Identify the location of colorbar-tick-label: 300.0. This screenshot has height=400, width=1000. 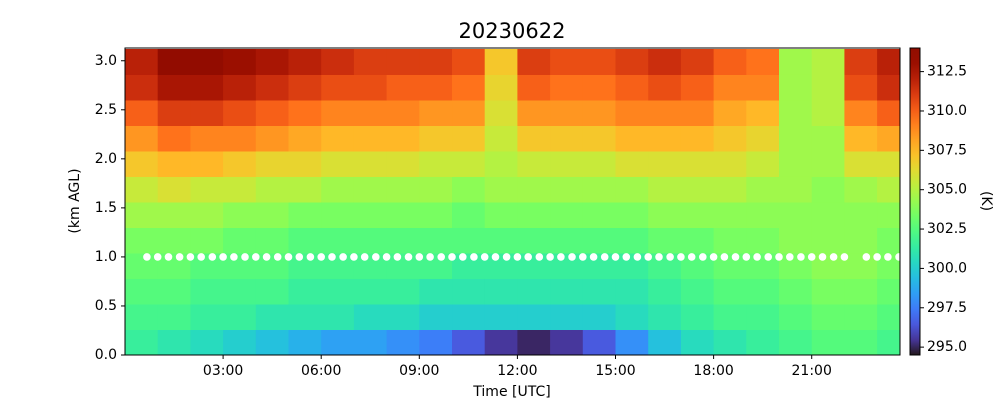
(947, 268).